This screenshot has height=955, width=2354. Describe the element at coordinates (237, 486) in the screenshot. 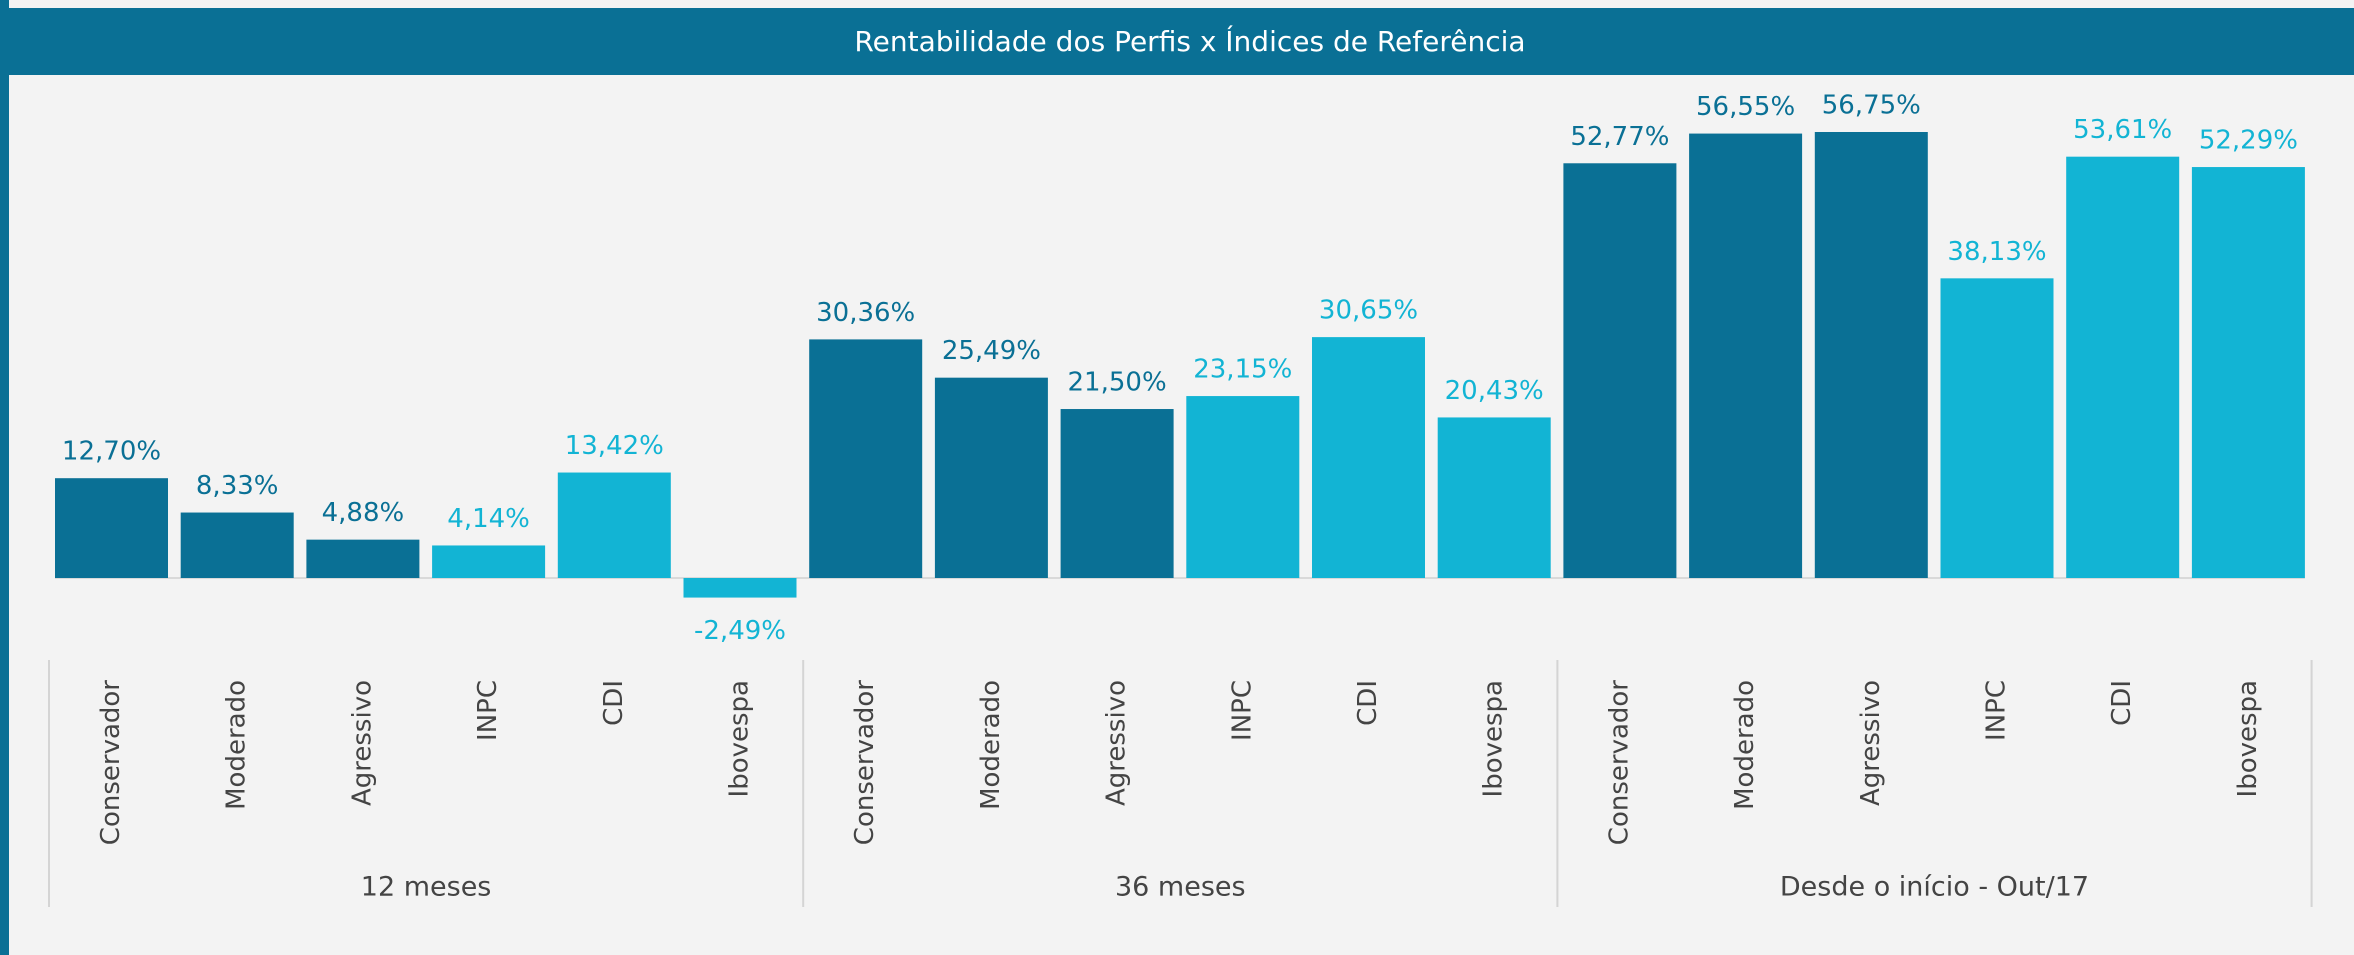

I see `value-label: 8,33%` at that location.